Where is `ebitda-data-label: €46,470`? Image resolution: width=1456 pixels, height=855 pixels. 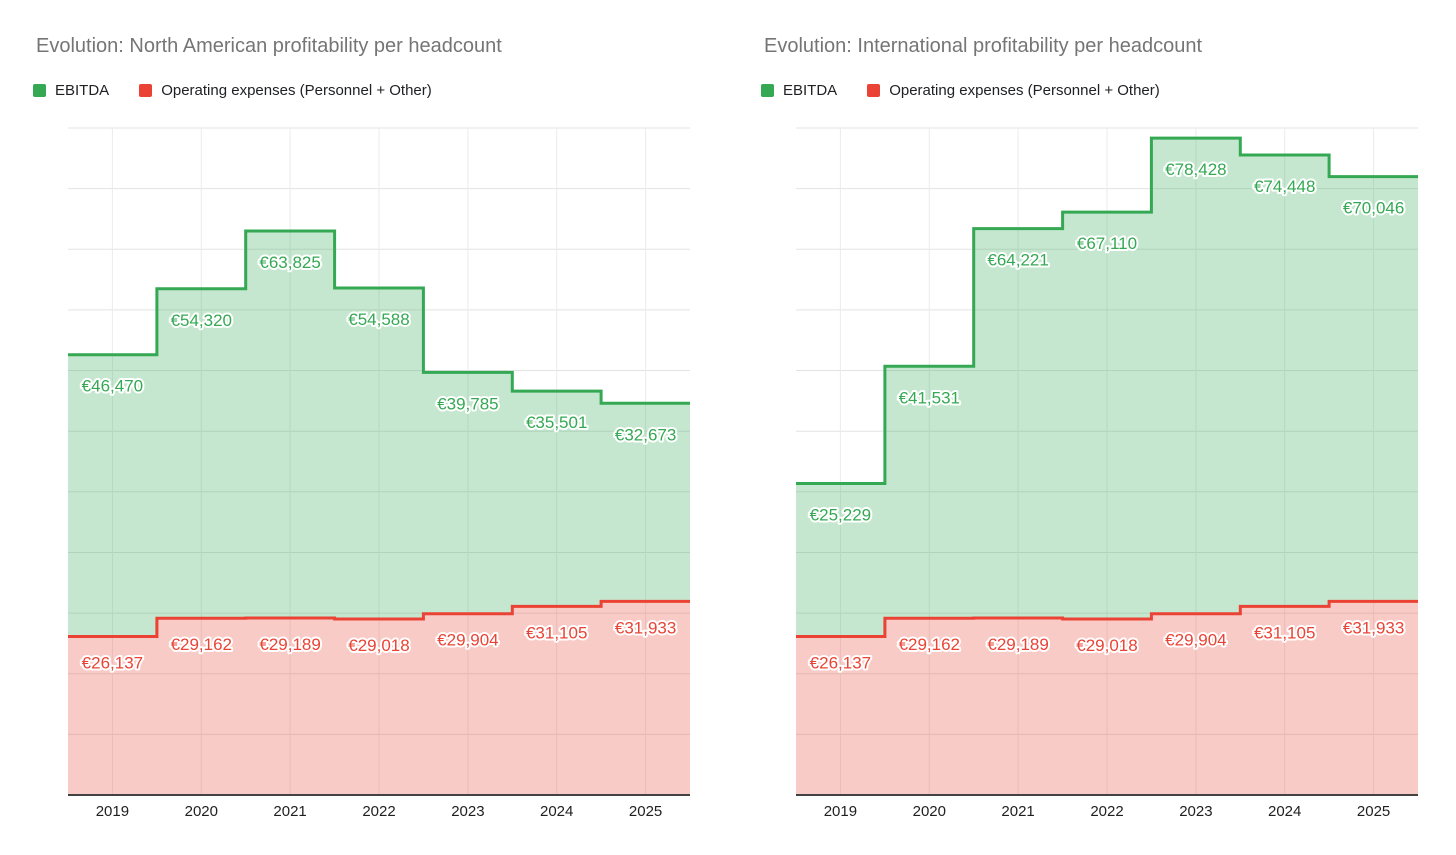
ebitda-data-label: €46,470 is located at coordinates (112, 386).